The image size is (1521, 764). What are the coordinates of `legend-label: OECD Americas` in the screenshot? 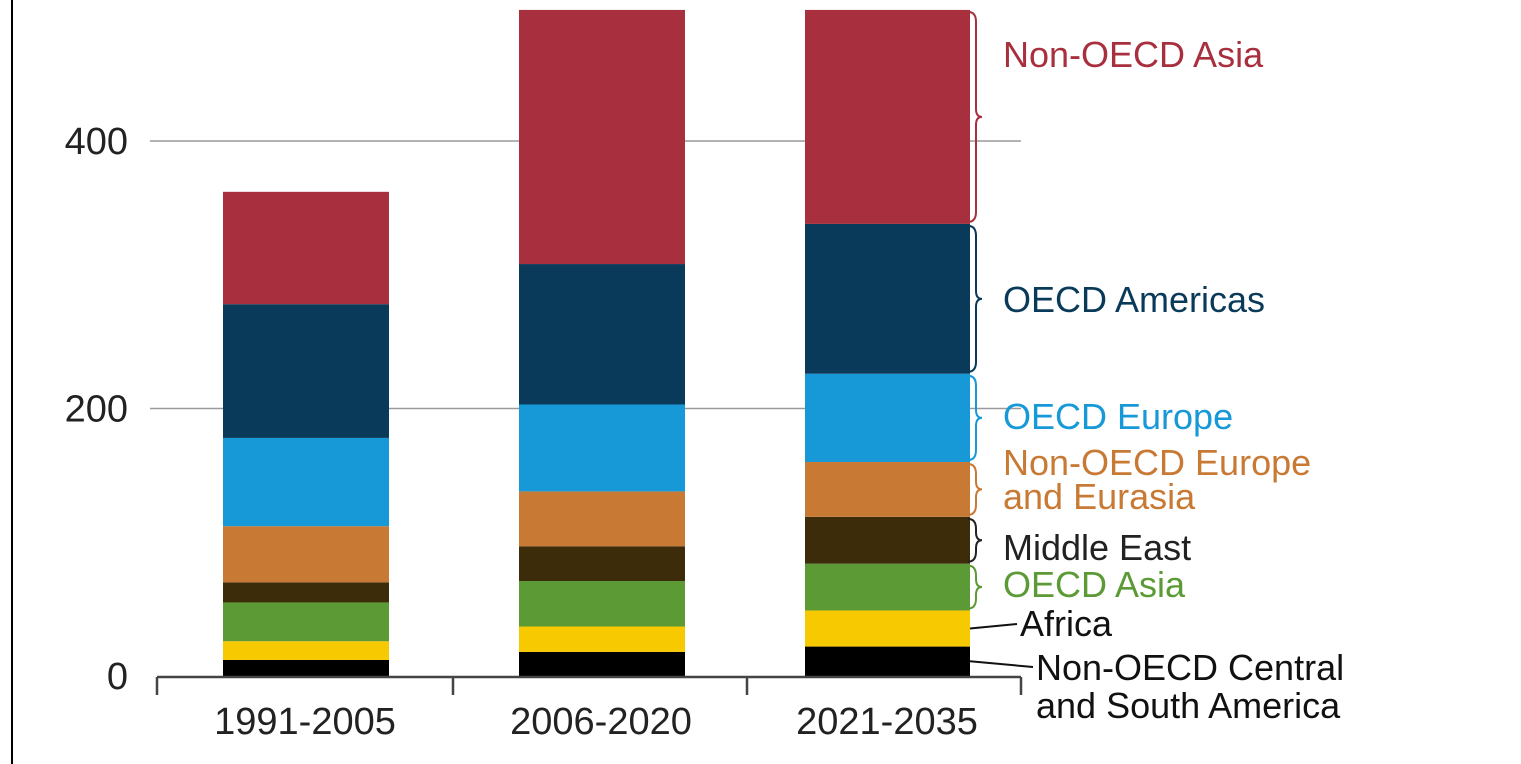 It's located at (1134, 299).